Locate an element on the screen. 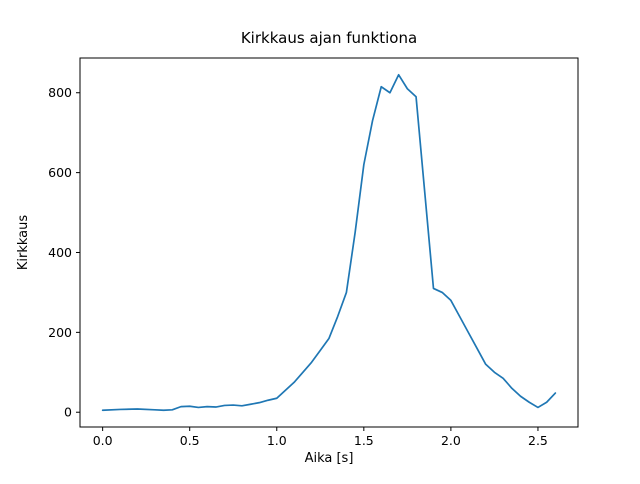  x-tick-label: 2.0 is located at coordinates (451, 440).